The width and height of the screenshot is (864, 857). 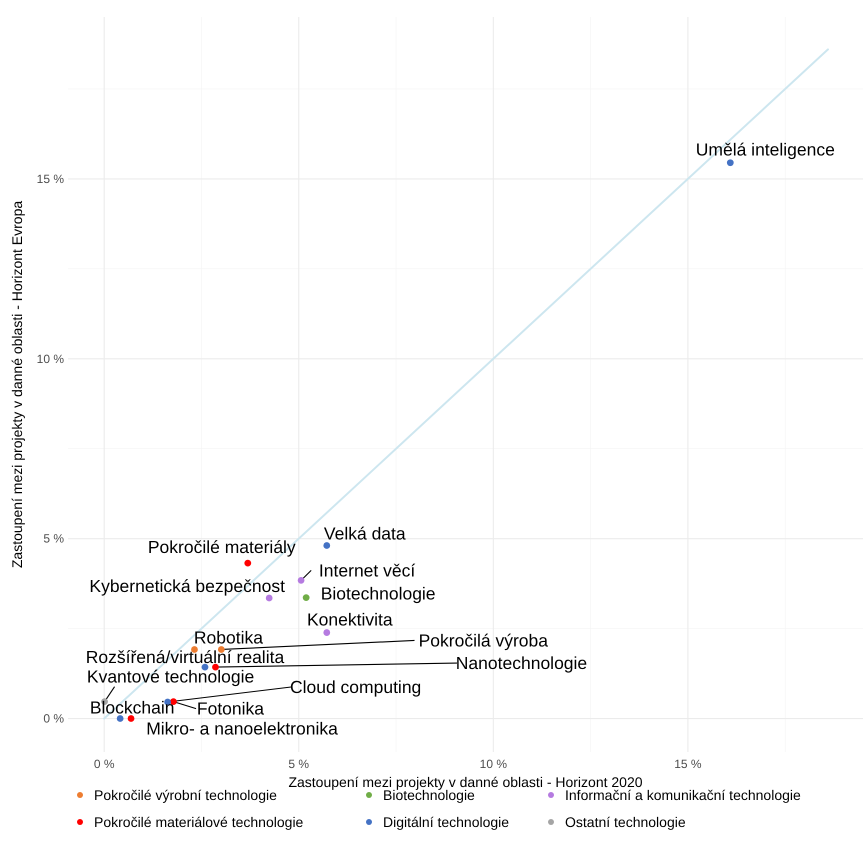 I want to click on legend-label: Pokročilé materiálové technologie, so click(x=199, y=822).